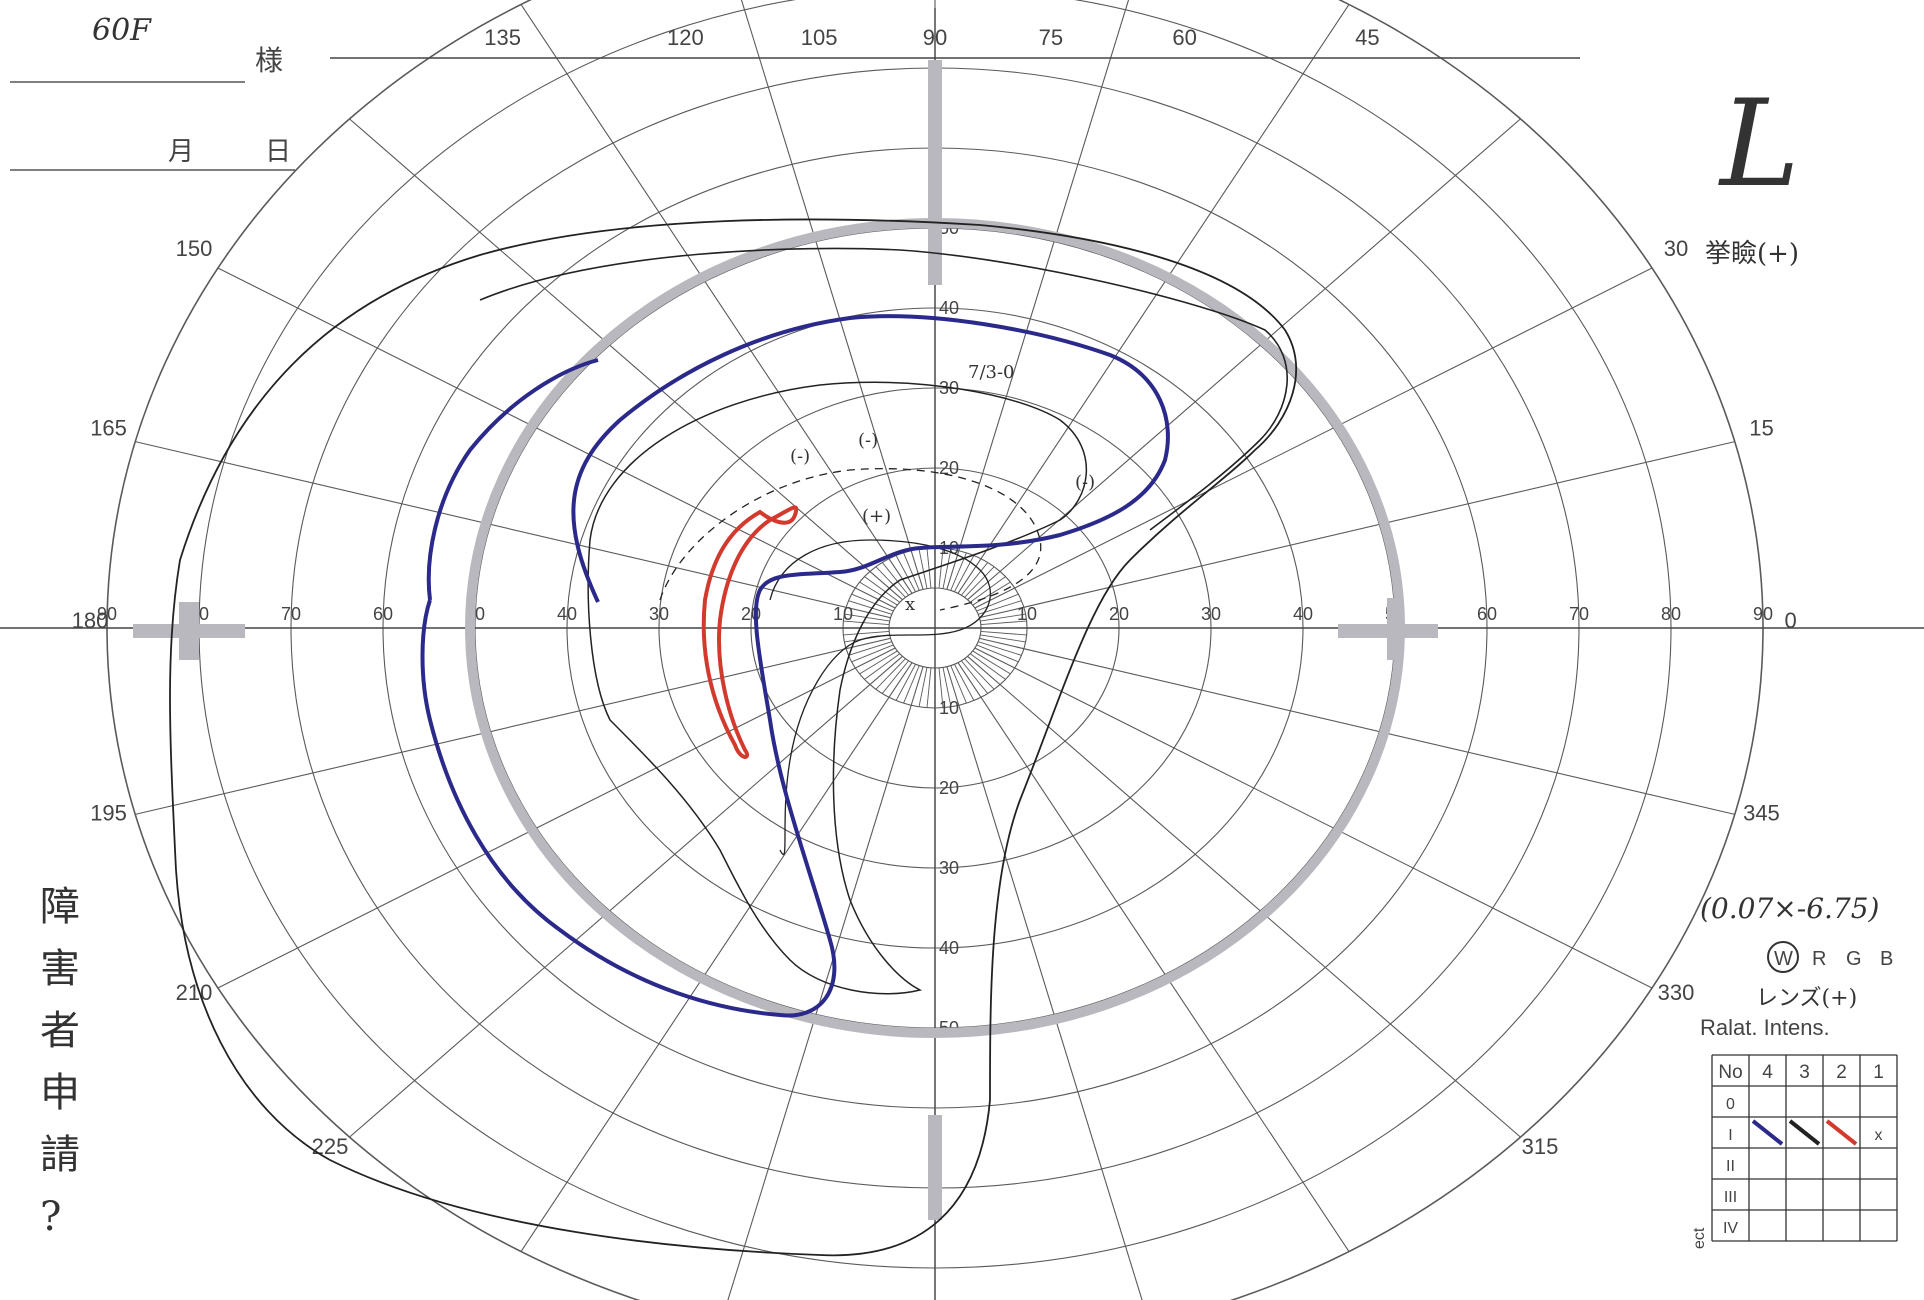 This screenshot has height=1300, width=1924. Describe the element at coordinates (1830, 957) in the screenshot. I see `stimulus-selector: W R G B` at that location.